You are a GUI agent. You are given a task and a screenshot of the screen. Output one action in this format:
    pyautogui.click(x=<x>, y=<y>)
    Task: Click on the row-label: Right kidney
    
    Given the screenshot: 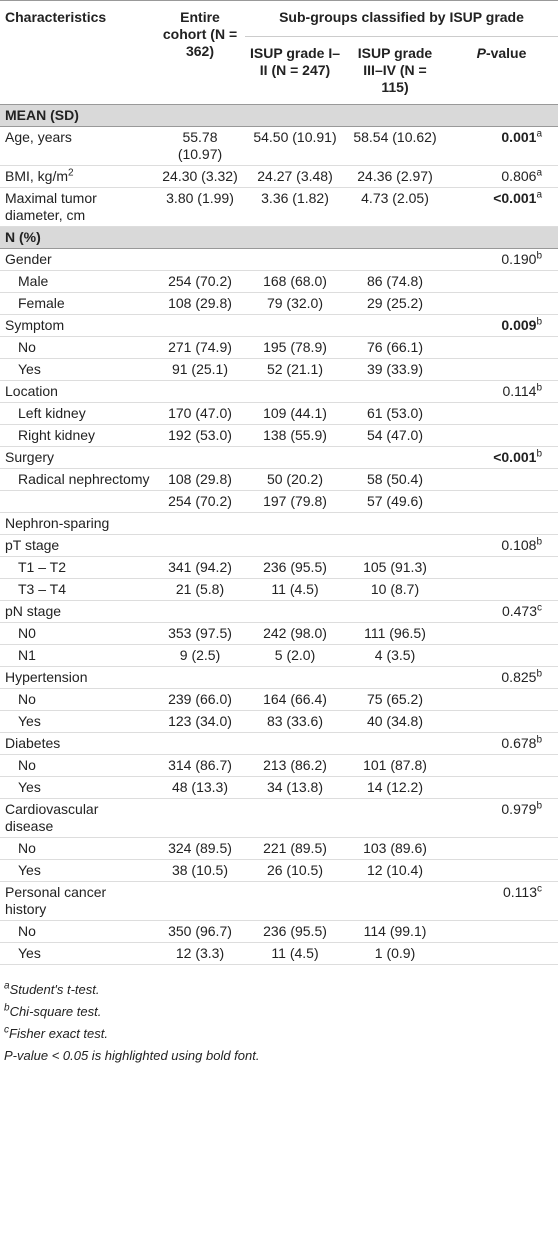 What is the action you would take?
    pyautogui.click(x=77, y=435)
    